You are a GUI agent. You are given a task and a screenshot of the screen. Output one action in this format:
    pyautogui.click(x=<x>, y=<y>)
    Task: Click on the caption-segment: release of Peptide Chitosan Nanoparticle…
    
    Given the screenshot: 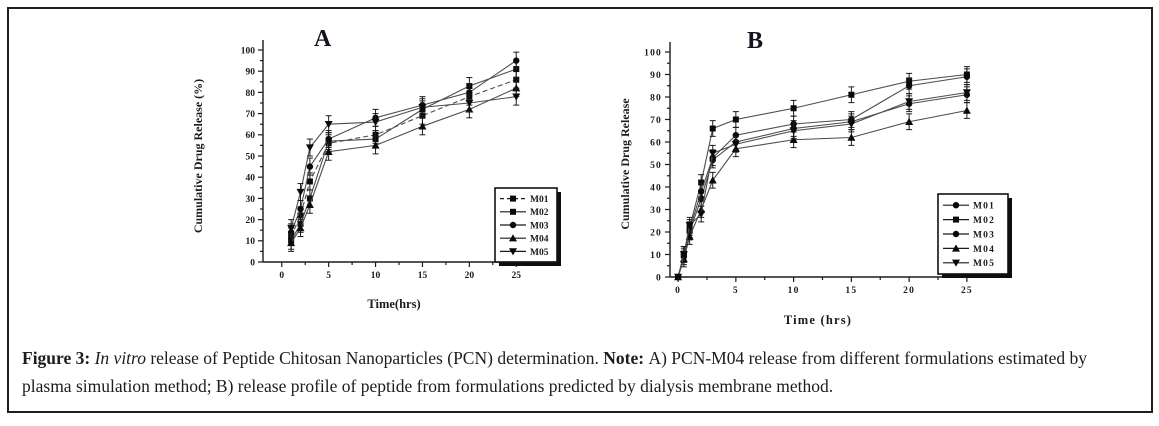 What is the action you would take?
    pyautogui.click(x=374, y=358)
    